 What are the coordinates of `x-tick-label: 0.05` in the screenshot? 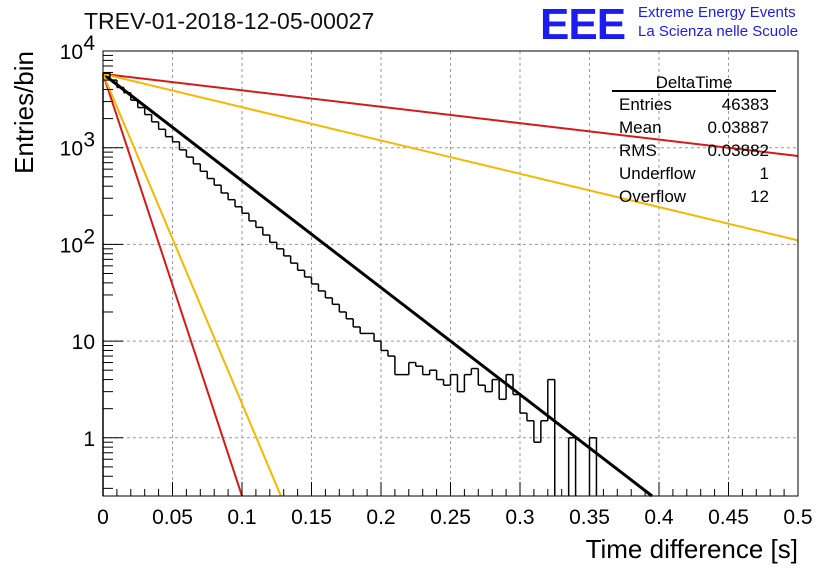 It's located at (172, 517).